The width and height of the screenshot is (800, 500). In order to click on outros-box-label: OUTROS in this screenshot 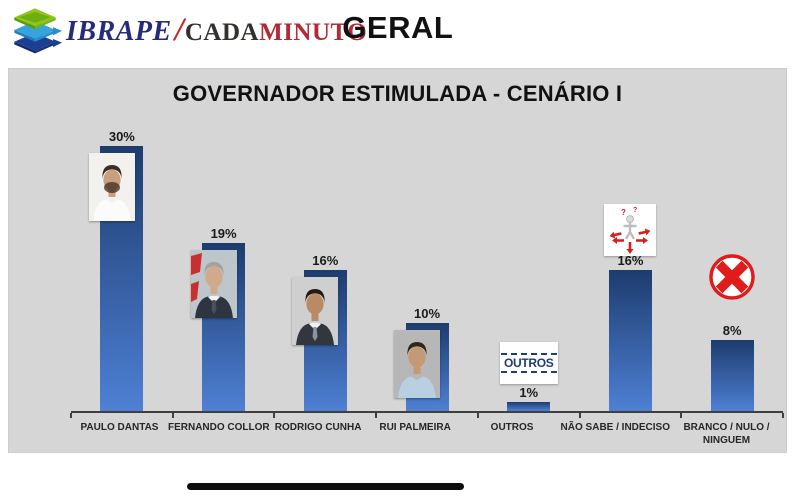, I will do `click(528, 363)`.